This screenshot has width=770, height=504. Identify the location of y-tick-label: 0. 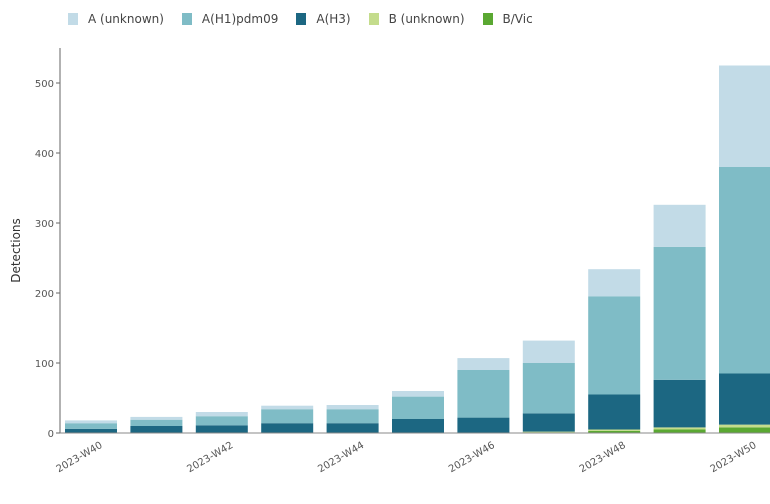
(51, 434).